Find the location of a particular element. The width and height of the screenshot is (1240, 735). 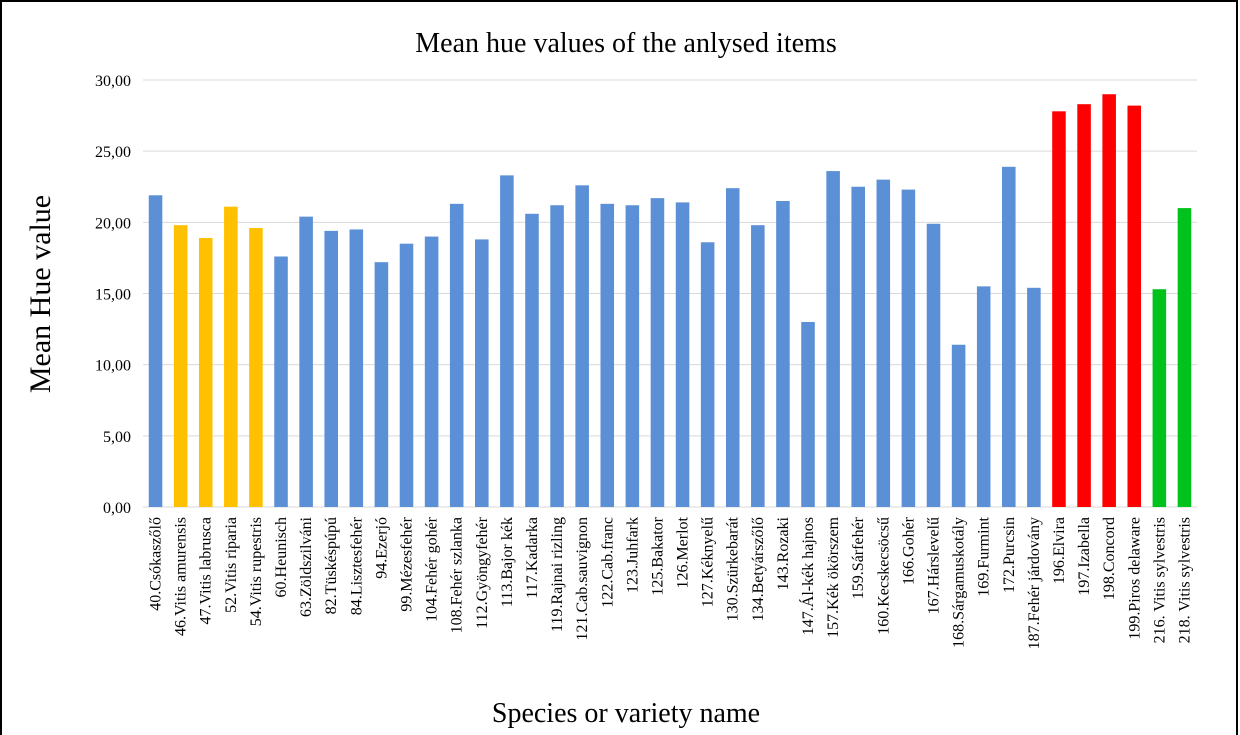

x-tick-label: 134.Betyárszőlő is located at coordinates (758, 569).